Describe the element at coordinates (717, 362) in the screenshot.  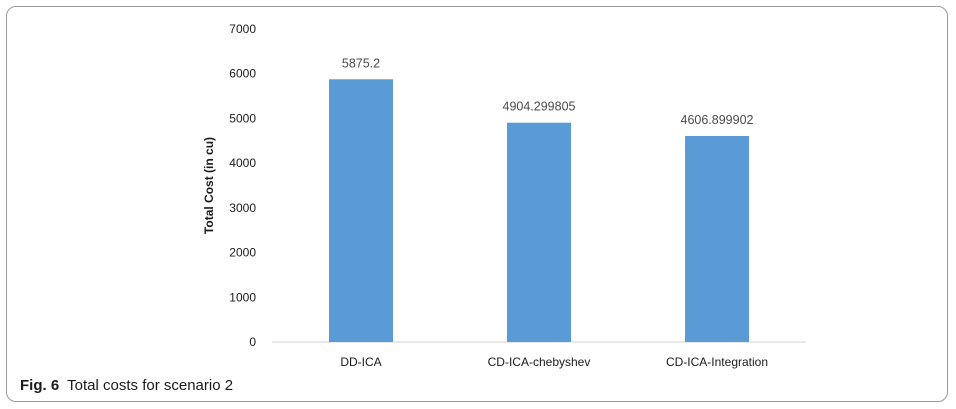
I see `x-tick-label: CD-ICA-Integration` at that location.